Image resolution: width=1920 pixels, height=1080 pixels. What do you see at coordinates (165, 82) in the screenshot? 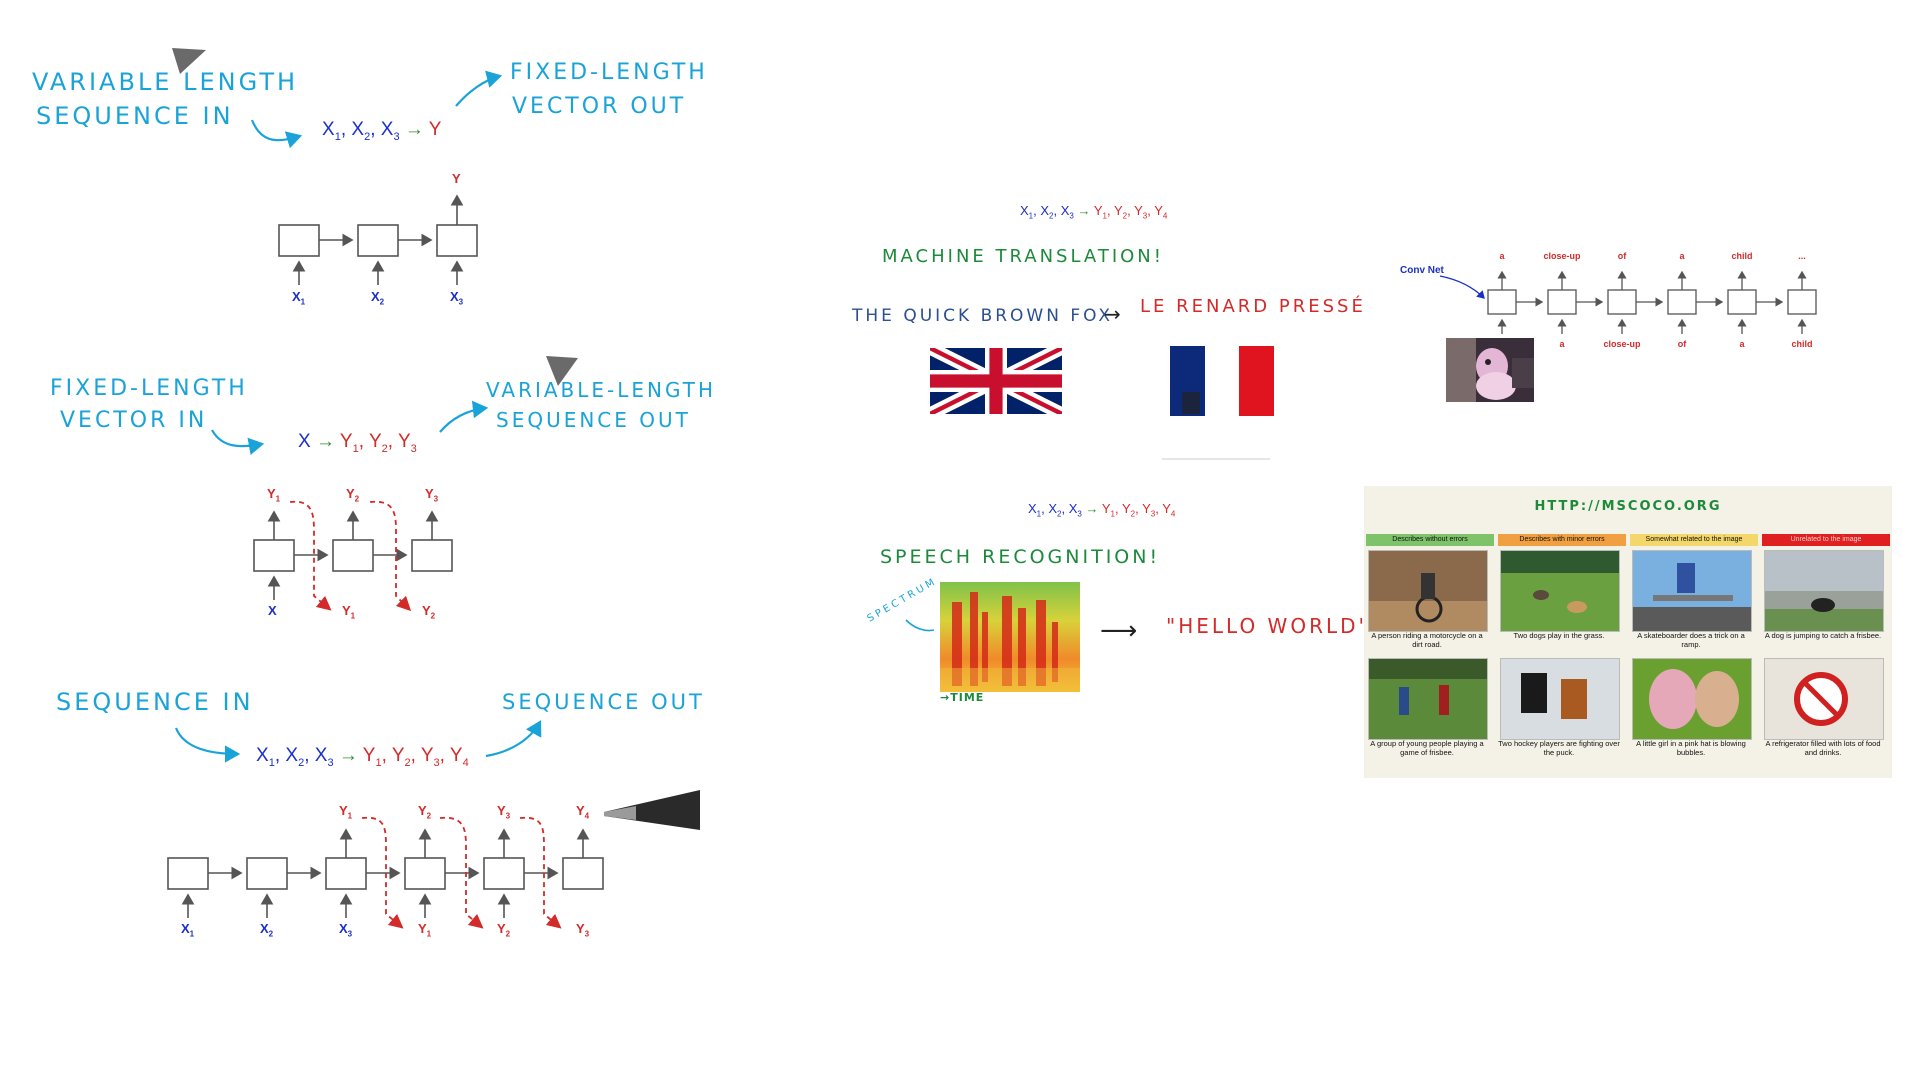
I see `label-variable-length: VARIABLE LENGTH` at bounding box center [165, 82].